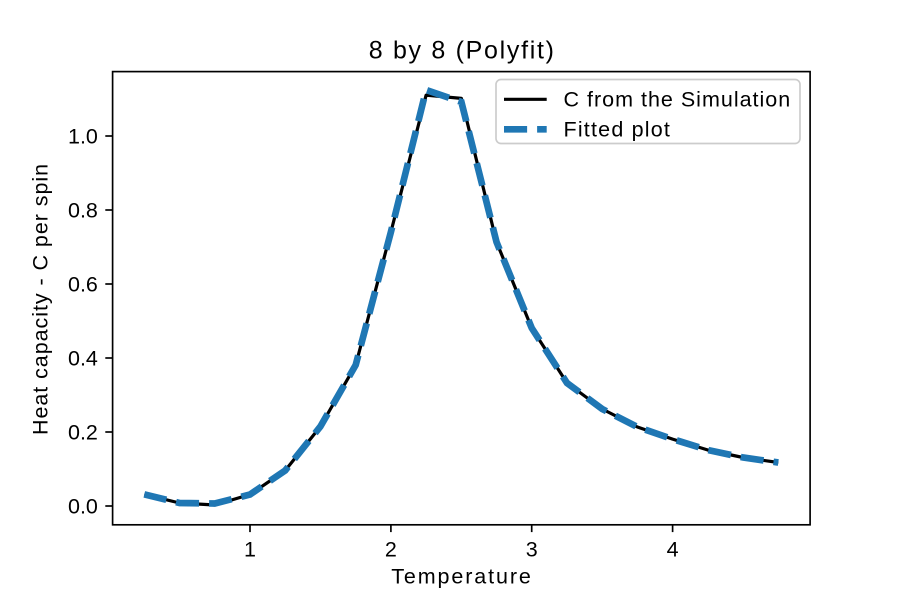 The image size is (900, 600). What do you see at coordinates (83, 136) in the screenshot?
I see `svg-text: 1.0` at bounding box center [83, 136].